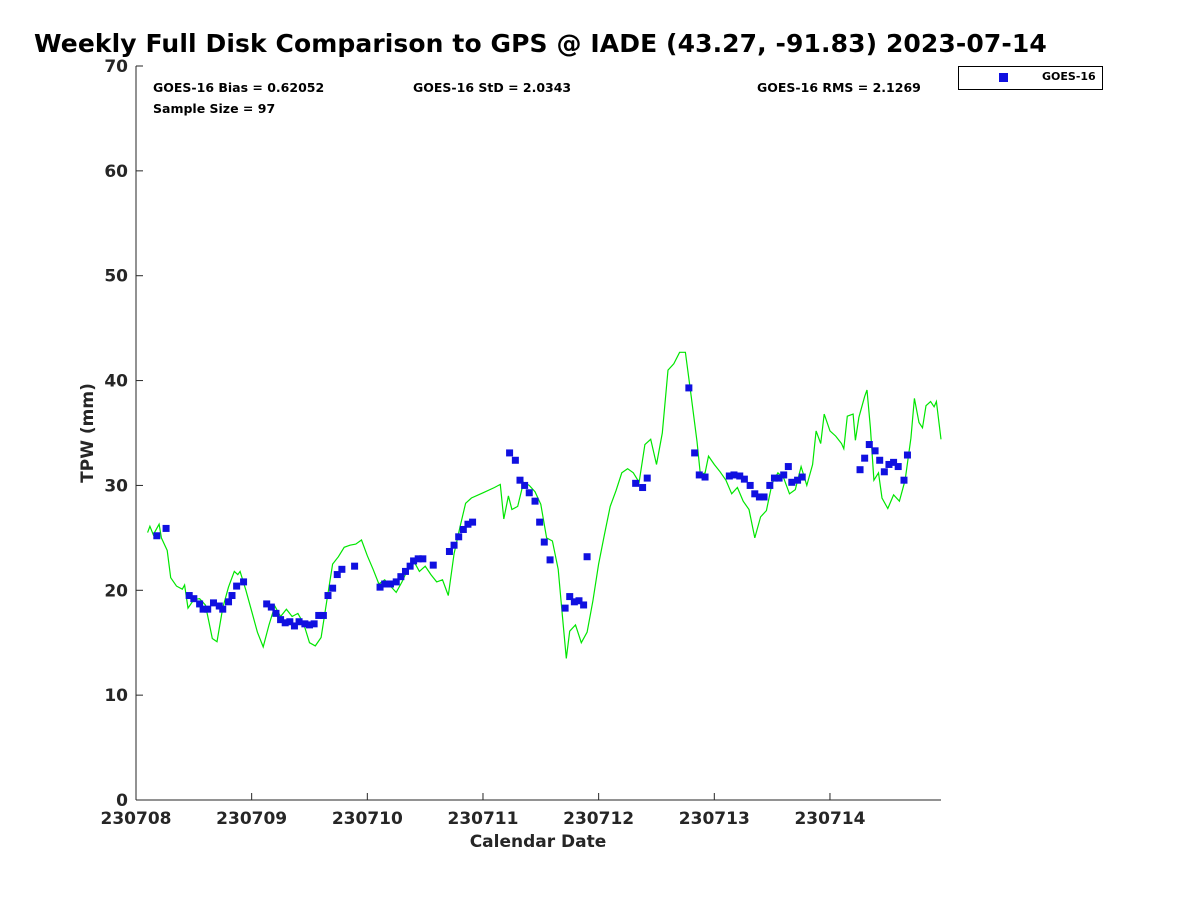 The image size is (1200, 900). I want to click on x-tick-label: 230708, so click(136, 819).